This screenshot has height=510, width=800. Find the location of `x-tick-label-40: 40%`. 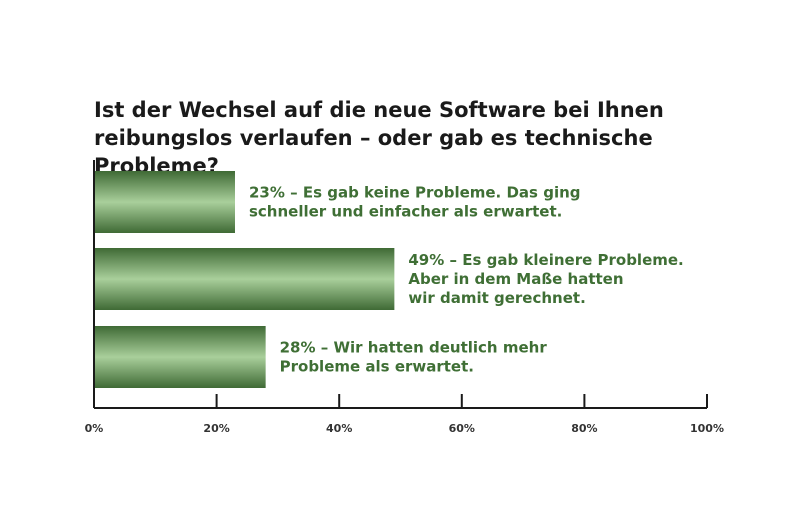

x-tick-label-40: 40% is located at coordinates (339, 428).